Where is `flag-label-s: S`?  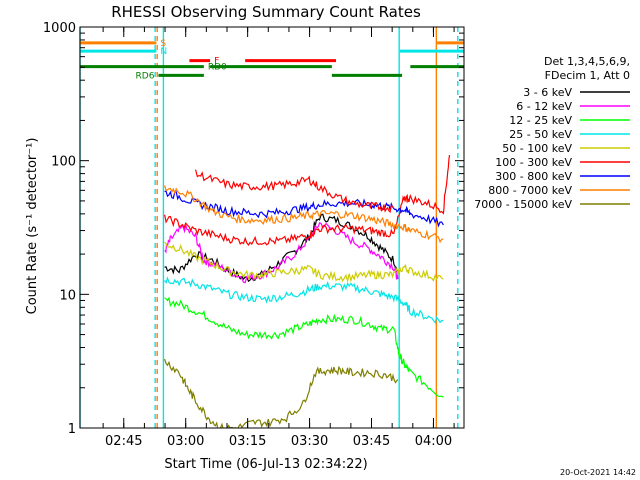 flag-label-s: S is located at coordinates (163, 44).